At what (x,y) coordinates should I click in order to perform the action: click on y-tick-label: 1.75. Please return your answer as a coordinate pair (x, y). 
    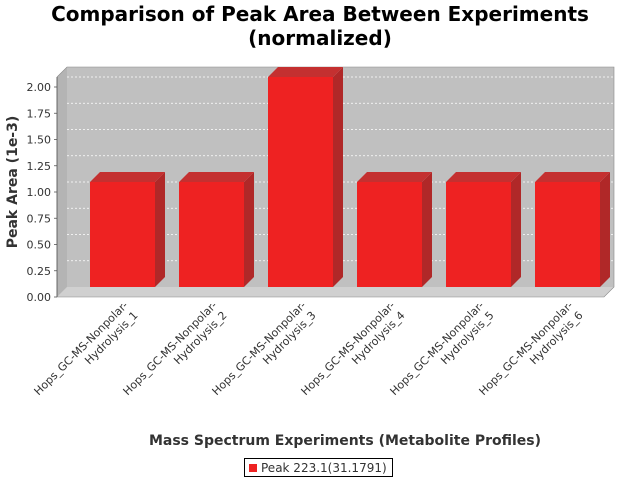
    Looking at the image, I should click on (39, 113).